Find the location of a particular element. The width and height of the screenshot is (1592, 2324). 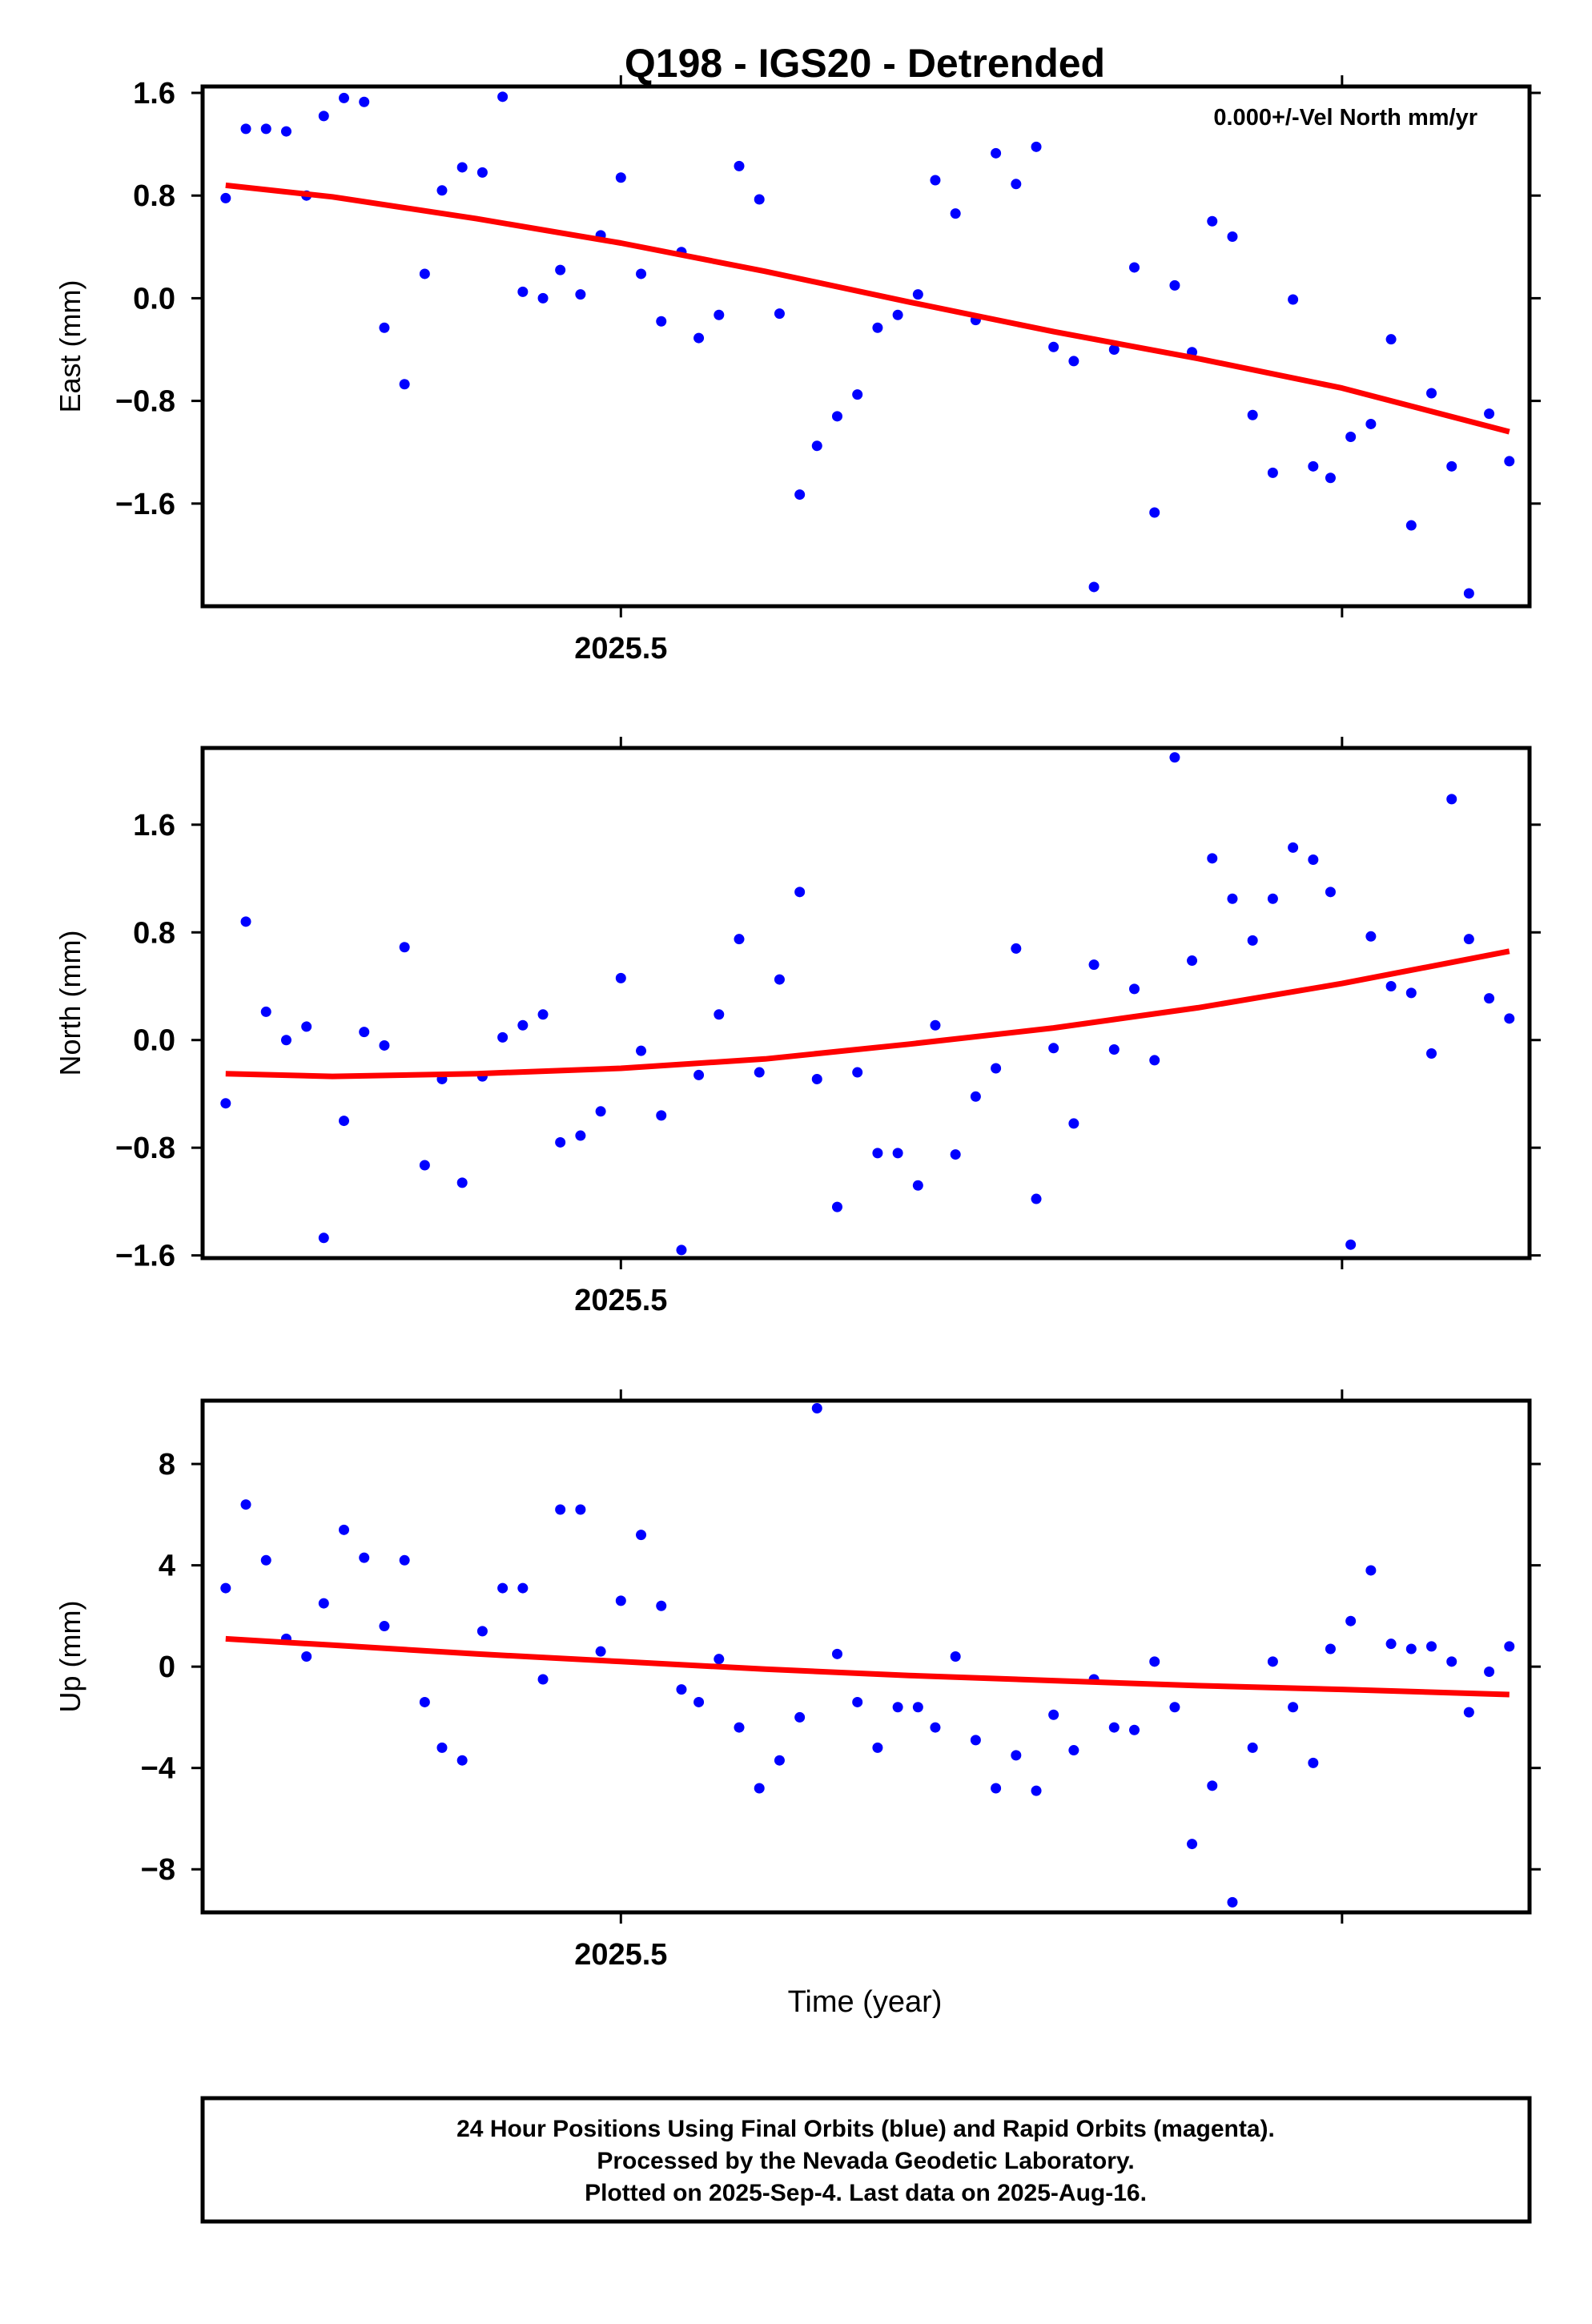

y-tick-label: 0.8 is located at coordinates (154, 933).